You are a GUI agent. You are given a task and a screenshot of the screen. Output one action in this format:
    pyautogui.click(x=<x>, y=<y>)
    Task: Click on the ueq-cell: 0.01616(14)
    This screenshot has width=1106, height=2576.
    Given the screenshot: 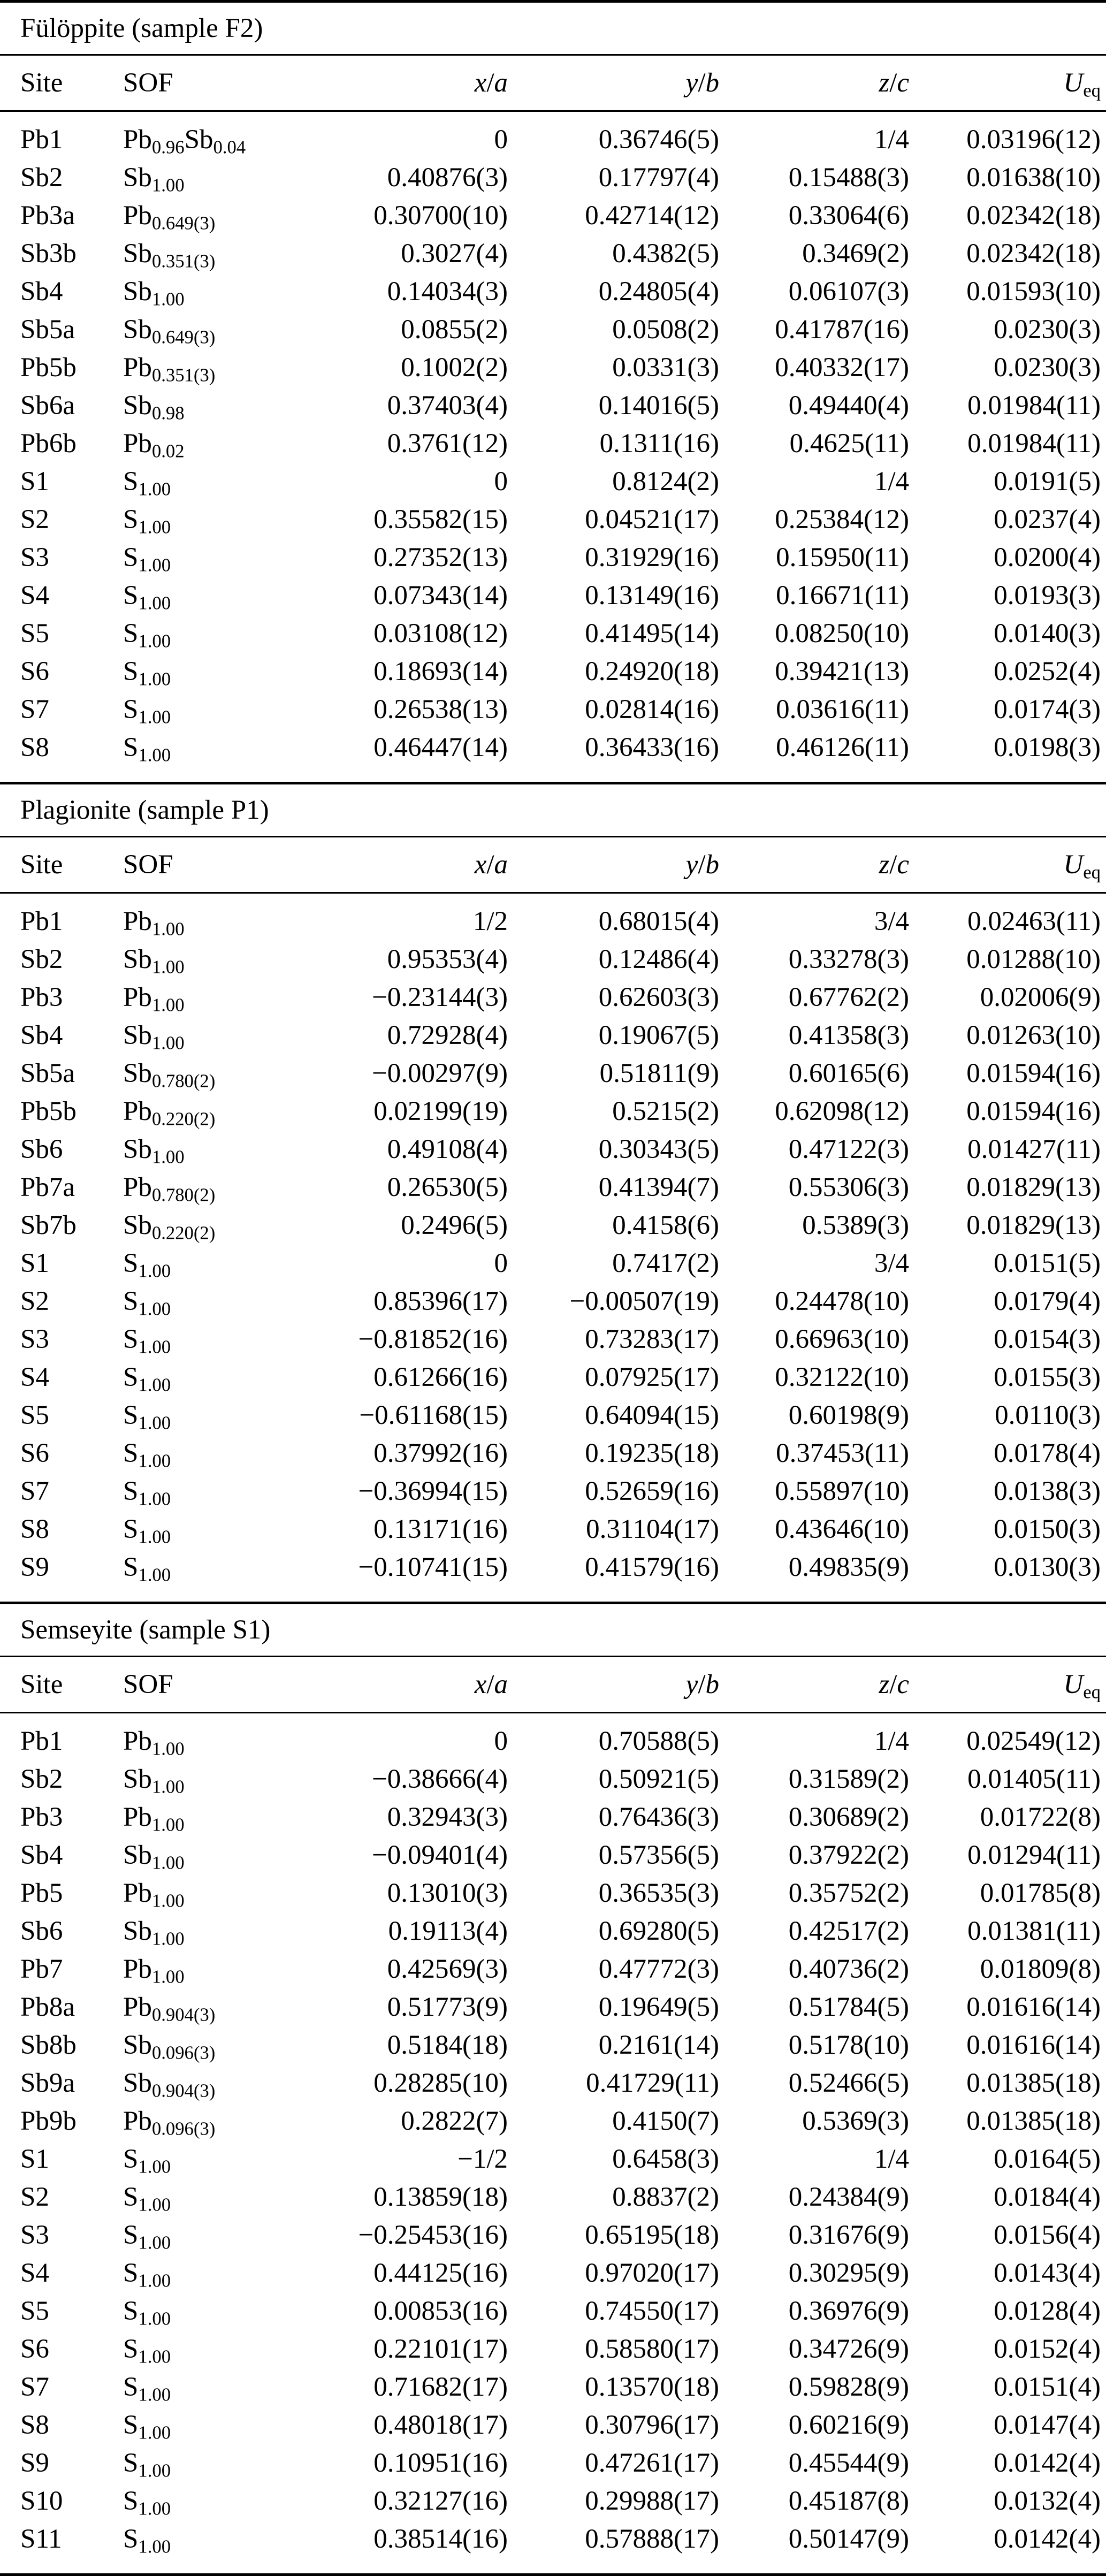 What is the action you would take?
    pyautogui.click(x=1033, y=2007)
    